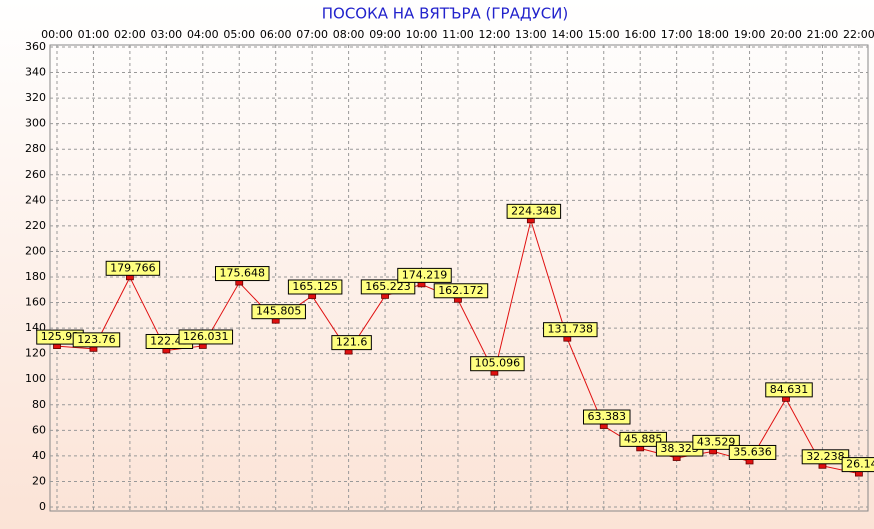  I want to click on x-tick-label: 10:00, so click(422, 34).